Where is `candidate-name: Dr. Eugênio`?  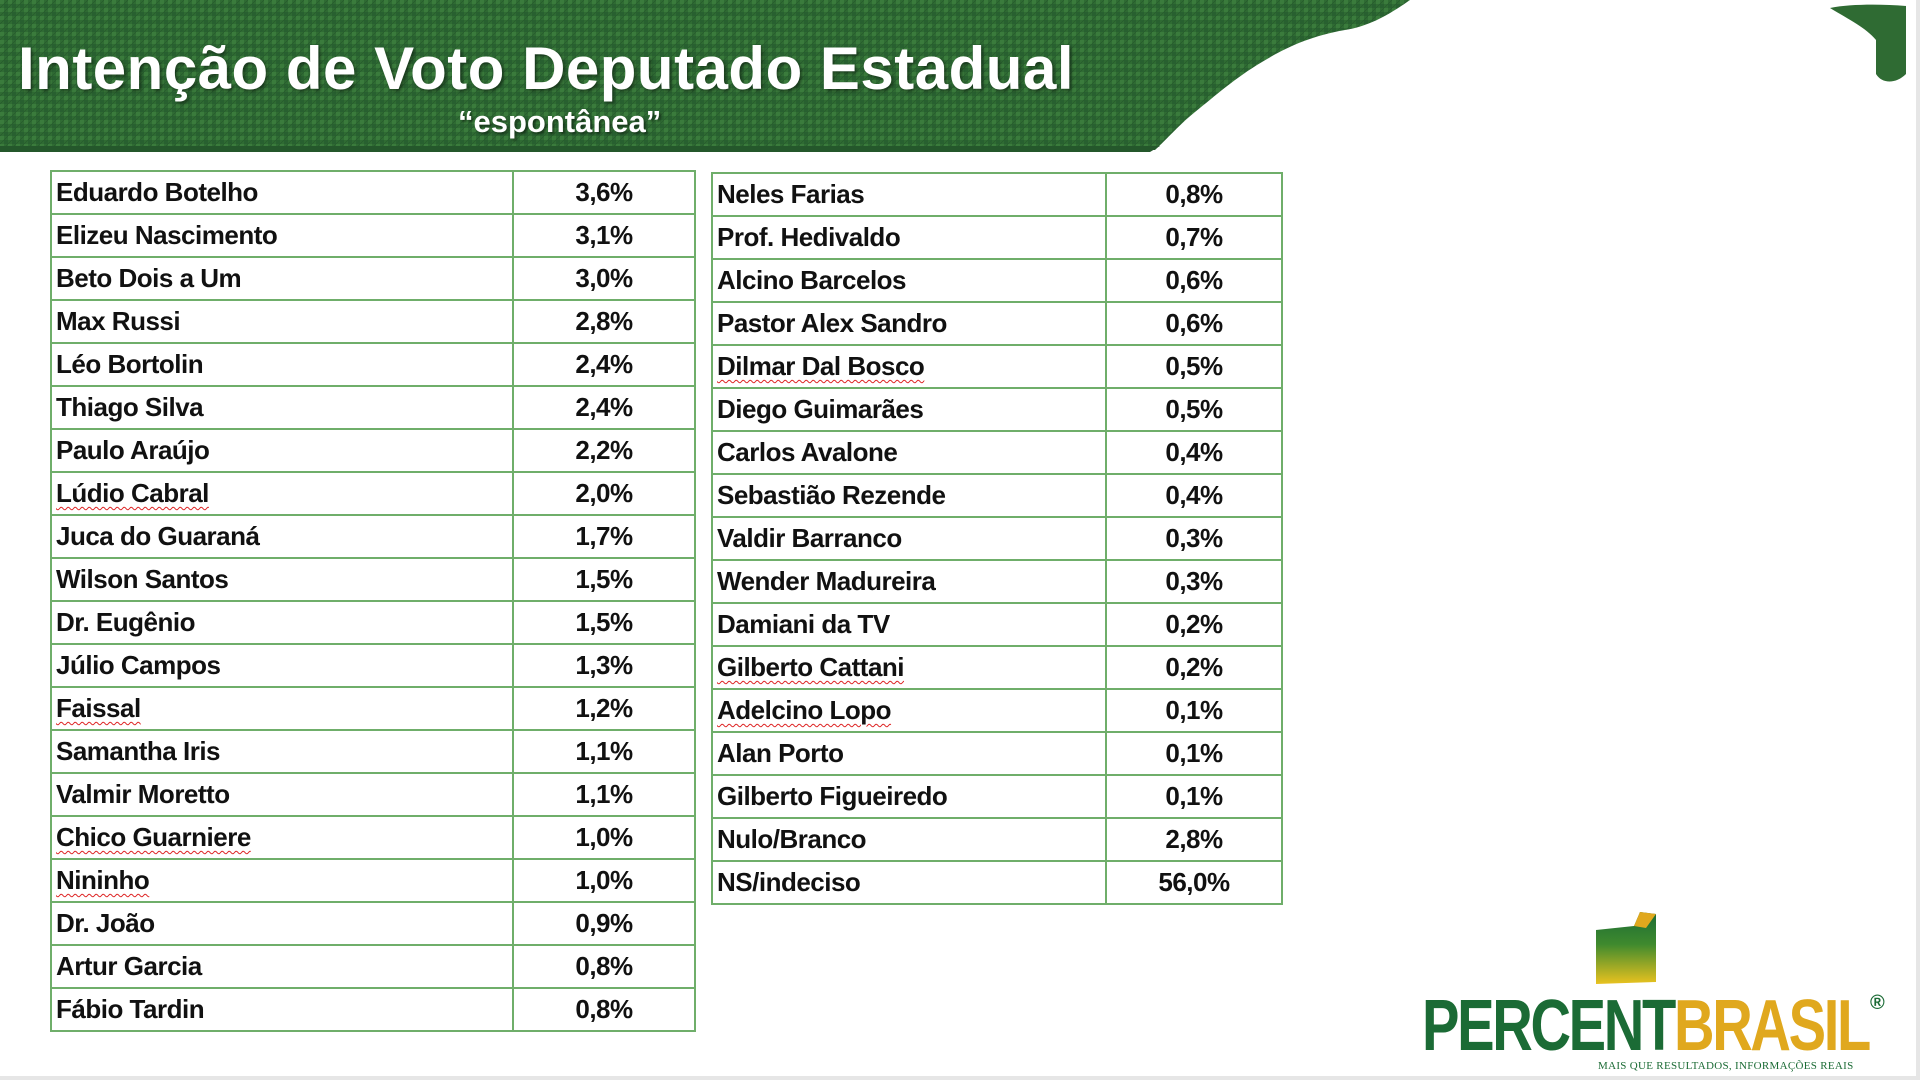
candidate-name: Dr. Eugênio is located at coordinates (282, 622).